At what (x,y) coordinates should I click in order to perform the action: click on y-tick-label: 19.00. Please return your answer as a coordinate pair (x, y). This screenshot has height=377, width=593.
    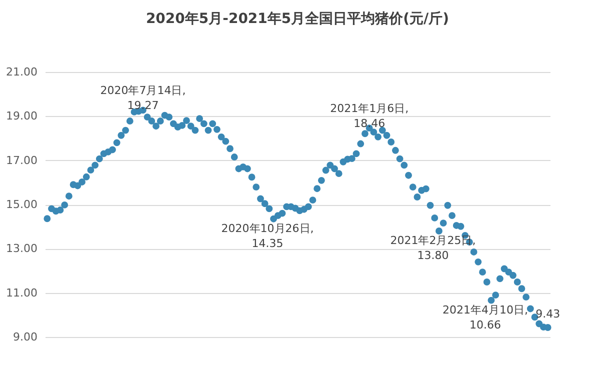
    Looking at the image, I should click on (22, 116).